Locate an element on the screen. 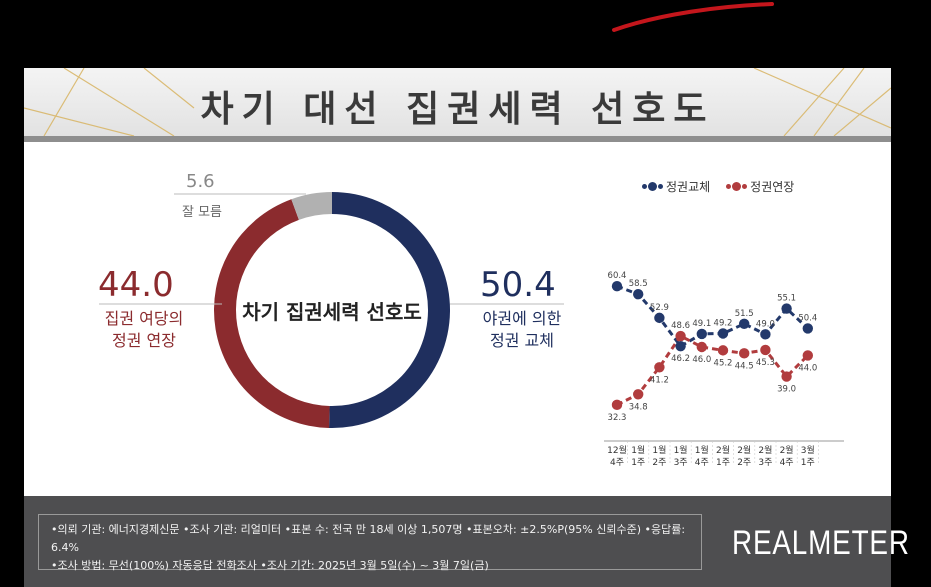 The width and height of the screenshot is (931, 587). x-tick-label: 12월 is located at coordinates (617, 450).